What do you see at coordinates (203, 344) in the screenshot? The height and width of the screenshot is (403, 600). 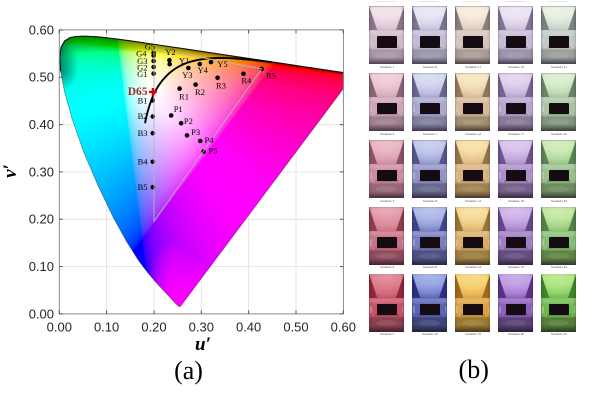 I see `svg-text: u′` at bounding box center [203, 344].